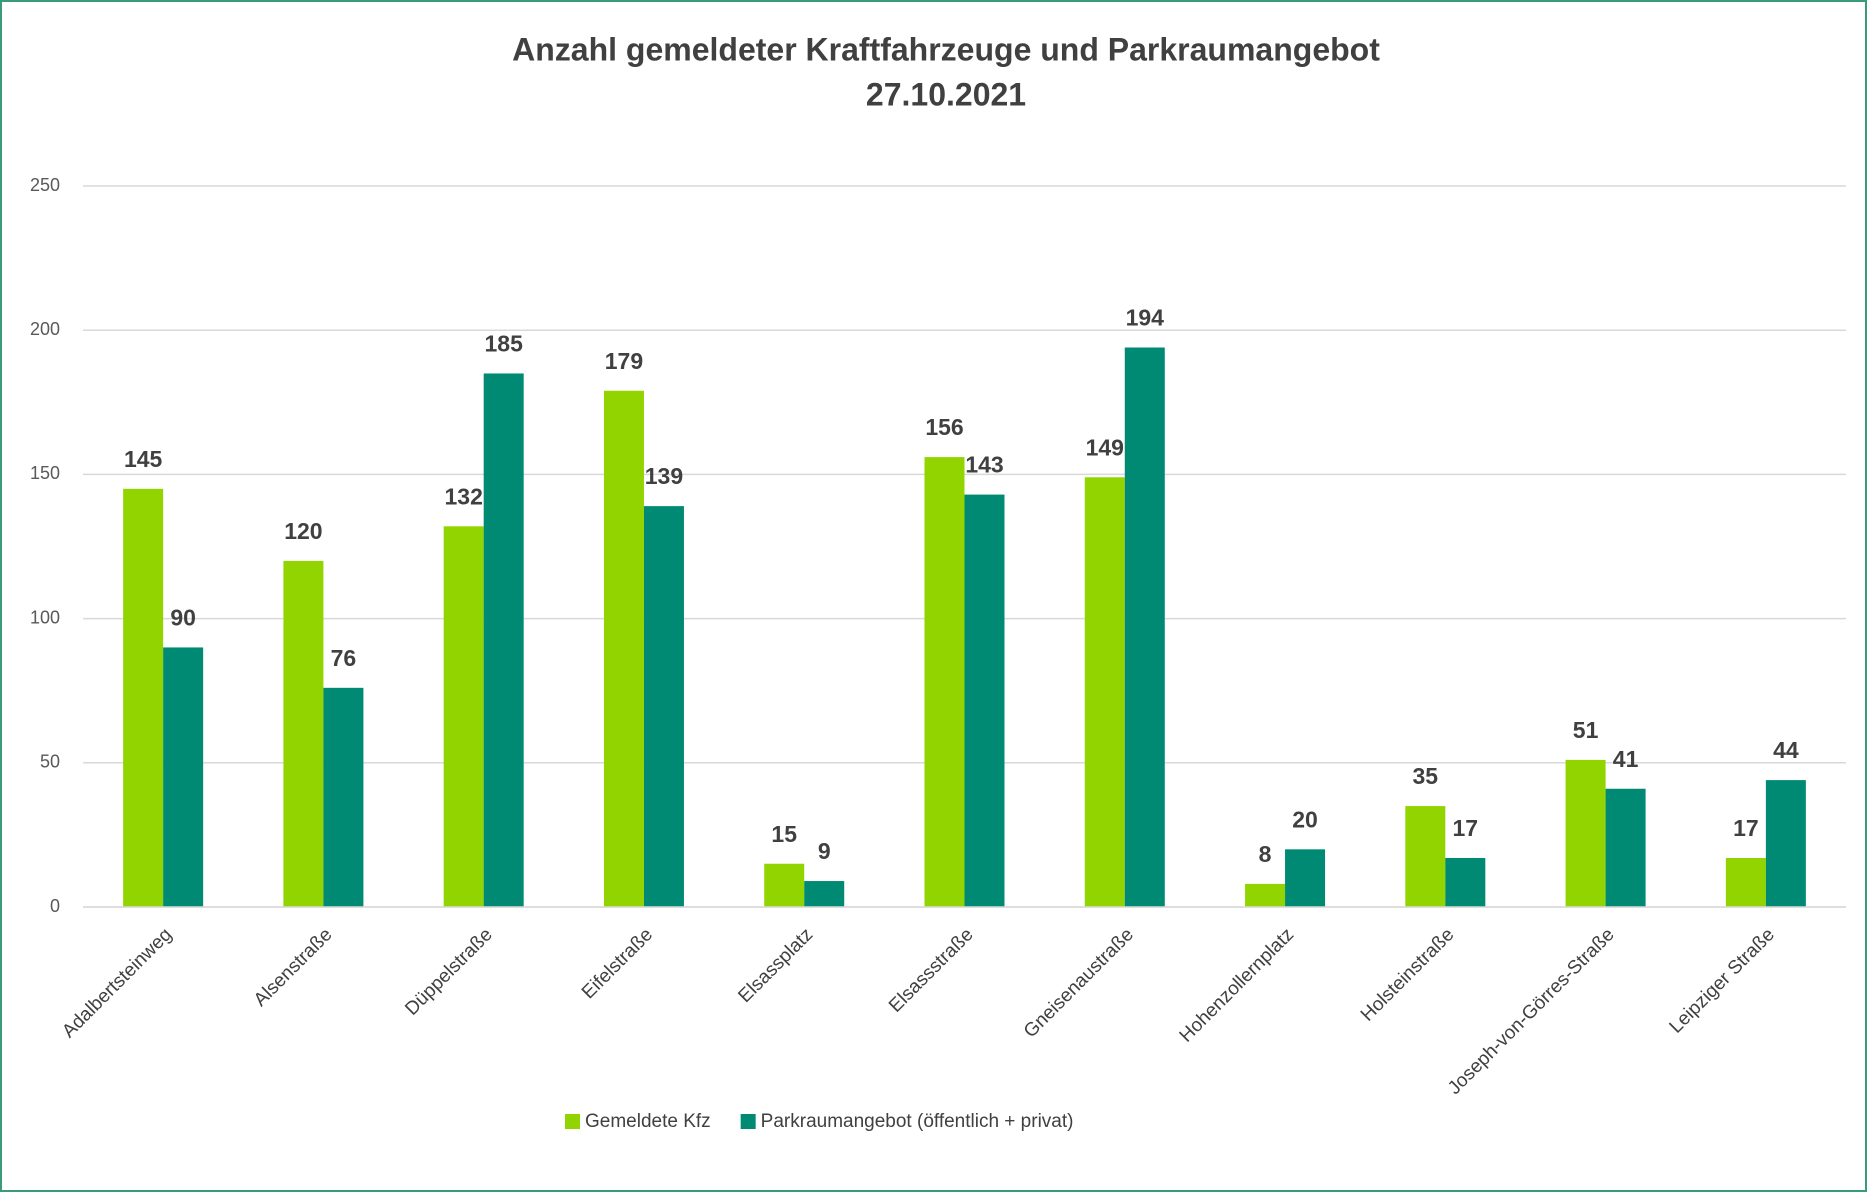 The image size is (1867, 1192). What do you see at coordinates (648, 1121) in the screenshot?
I see `legend-label: Gemeldete Kfz` at bounding box center [648, 1121].